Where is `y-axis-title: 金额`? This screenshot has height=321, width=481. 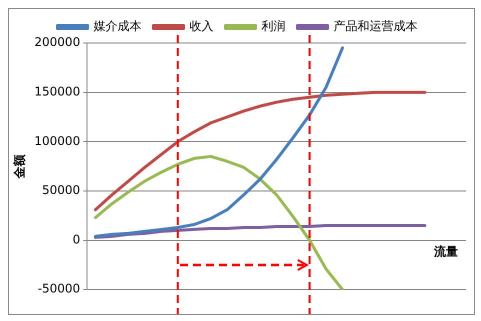
y-axis-title: 金额 is located at coordinates (19, 166).